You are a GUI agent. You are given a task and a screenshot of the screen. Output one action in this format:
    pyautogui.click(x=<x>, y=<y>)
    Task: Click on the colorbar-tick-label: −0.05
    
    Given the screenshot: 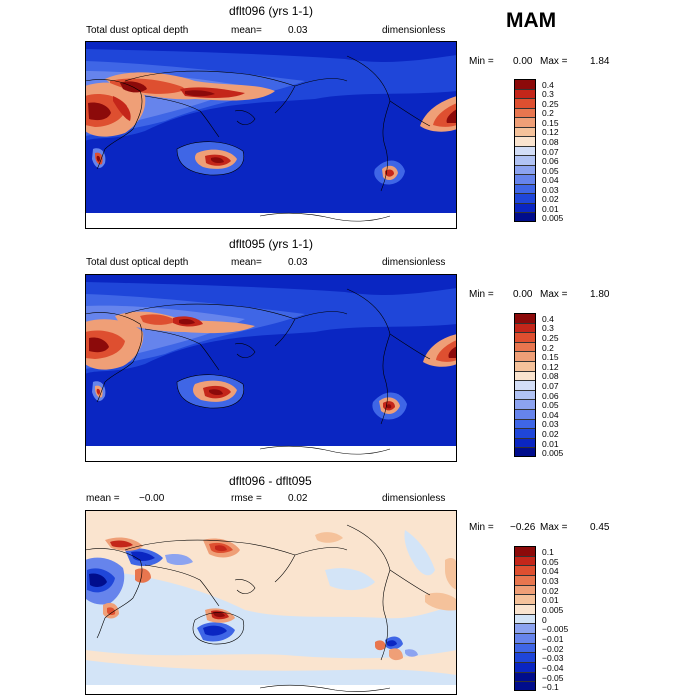 What is the action you would take?
    pyautogui.click(x=553, y=677)
    